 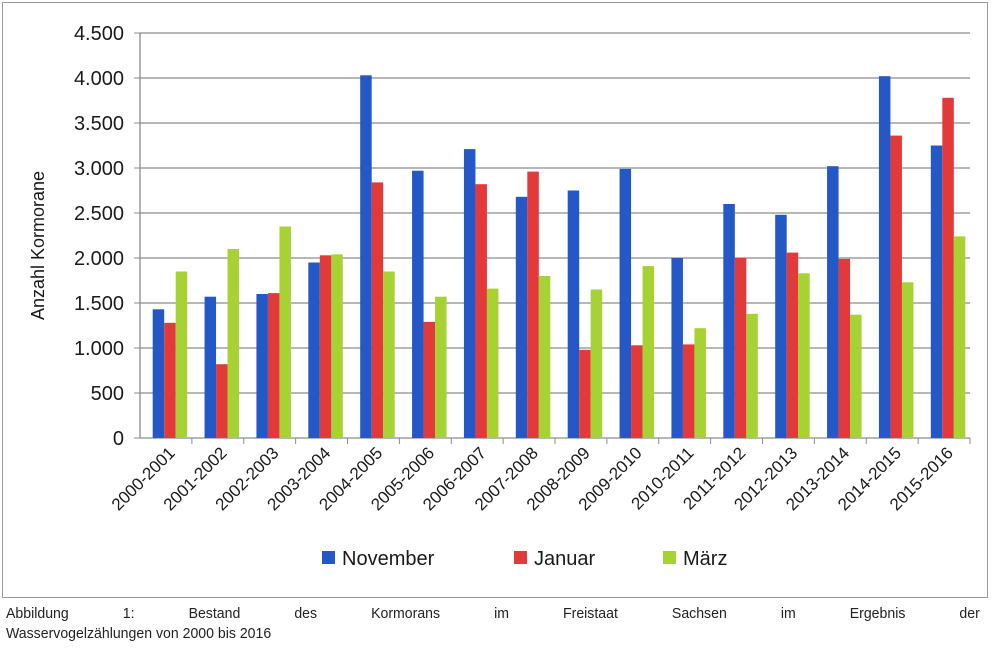 I want to click on bar-mrz-2008-2009, so click(x=596, y=363).